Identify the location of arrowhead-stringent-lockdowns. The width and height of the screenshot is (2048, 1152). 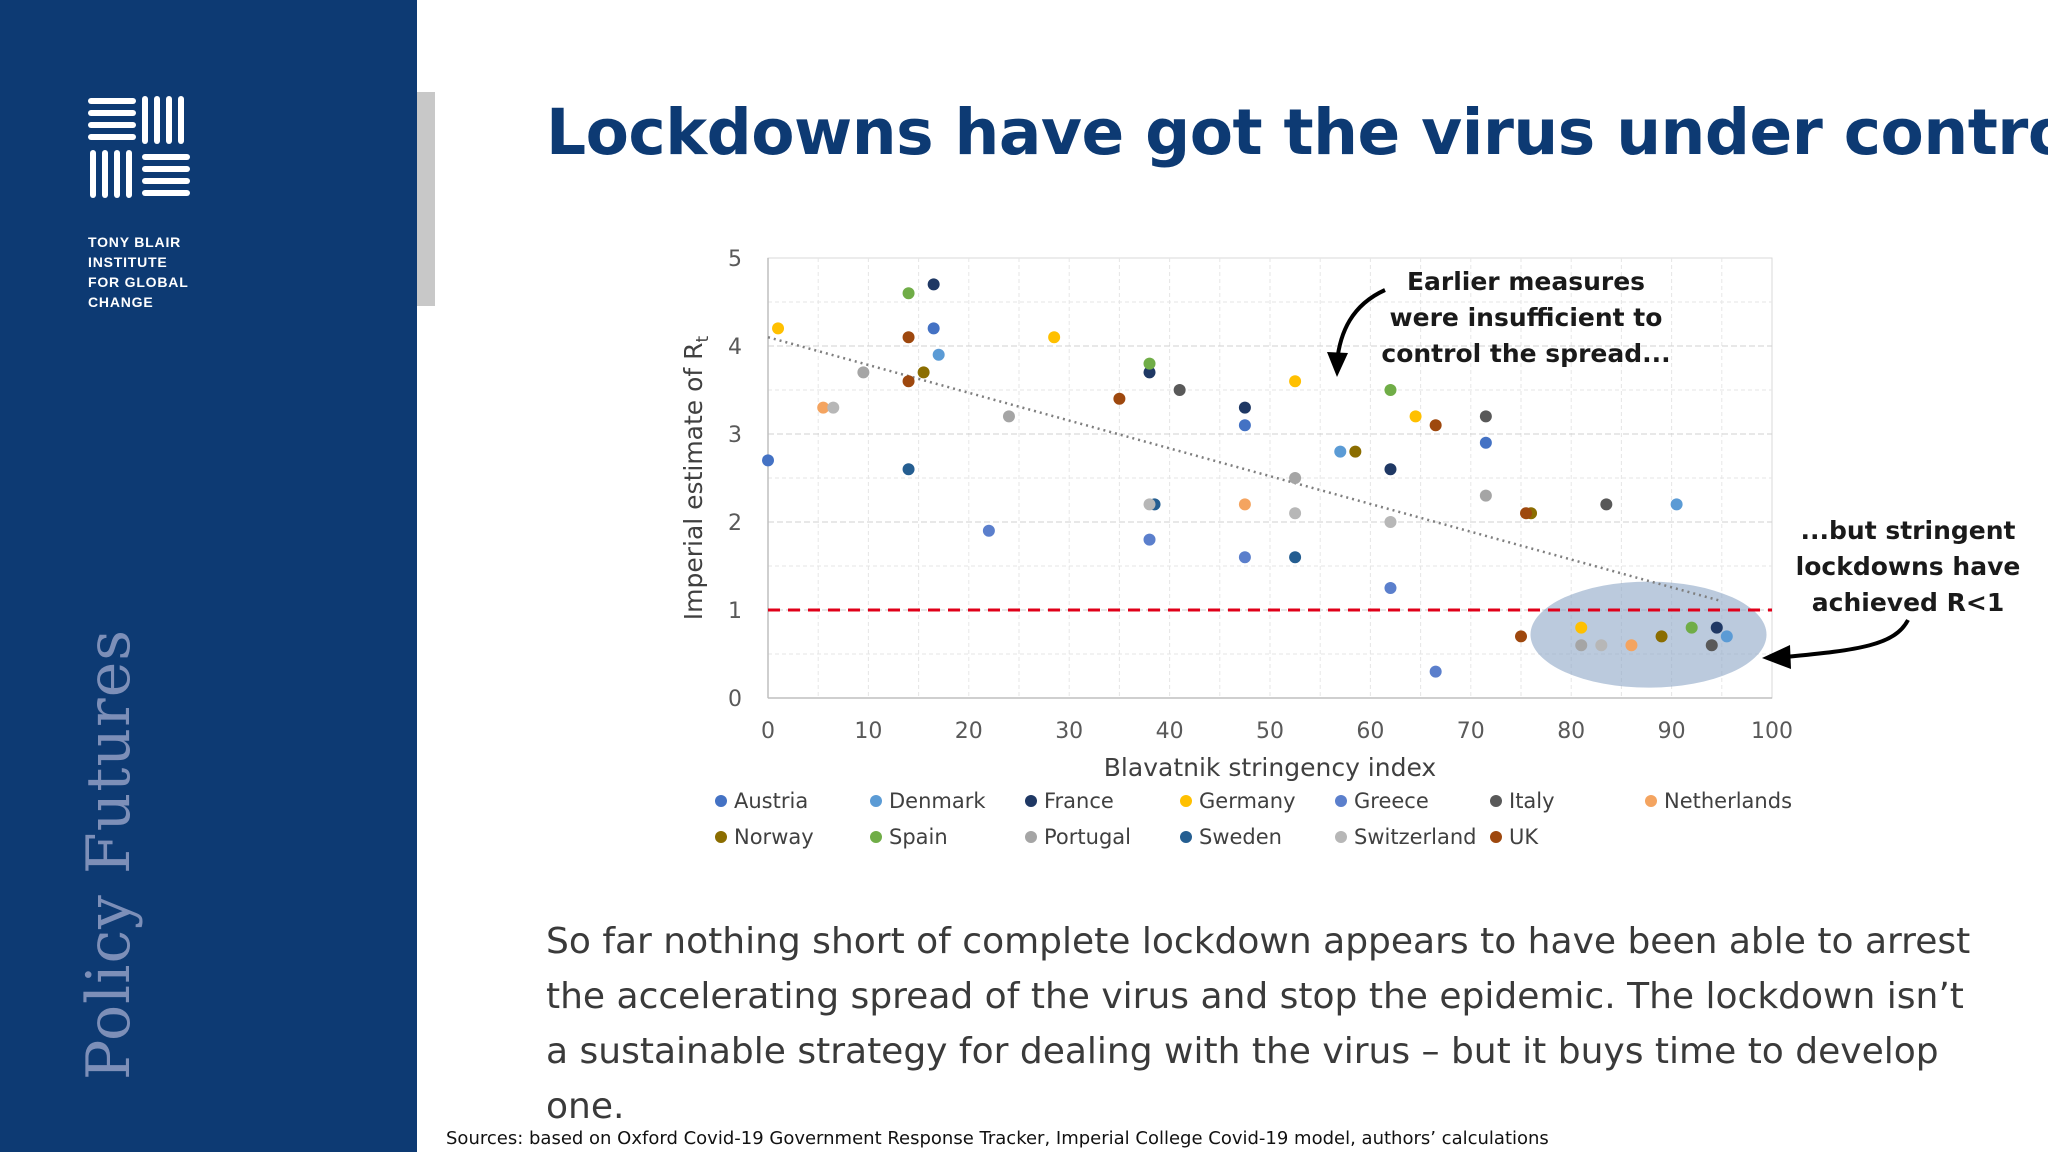
(1776, 657).